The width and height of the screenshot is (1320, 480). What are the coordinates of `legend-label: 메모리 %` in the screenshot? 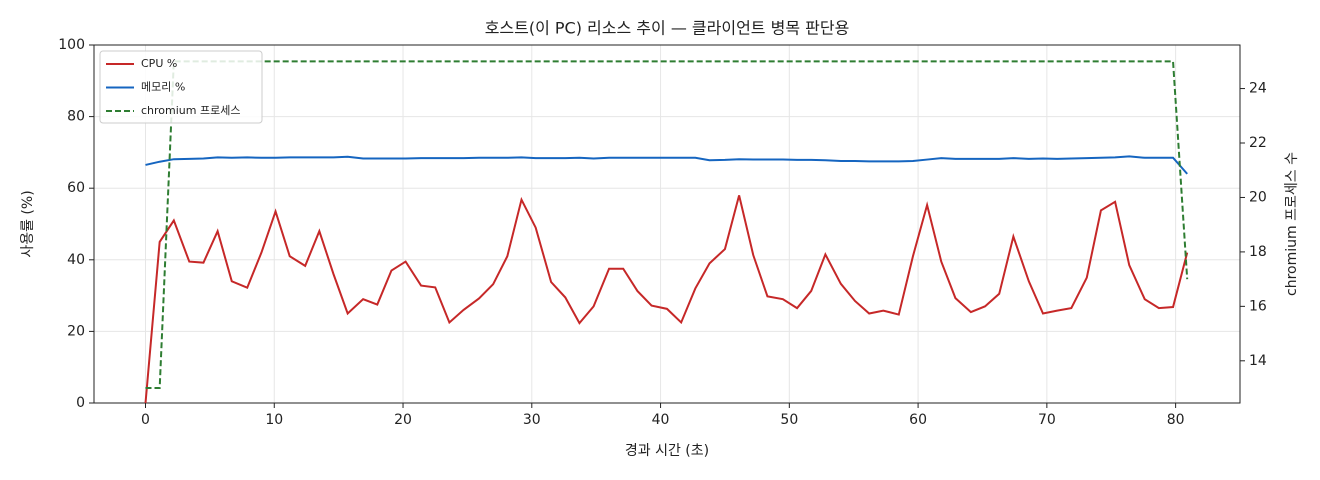 It's located at (163, 87).